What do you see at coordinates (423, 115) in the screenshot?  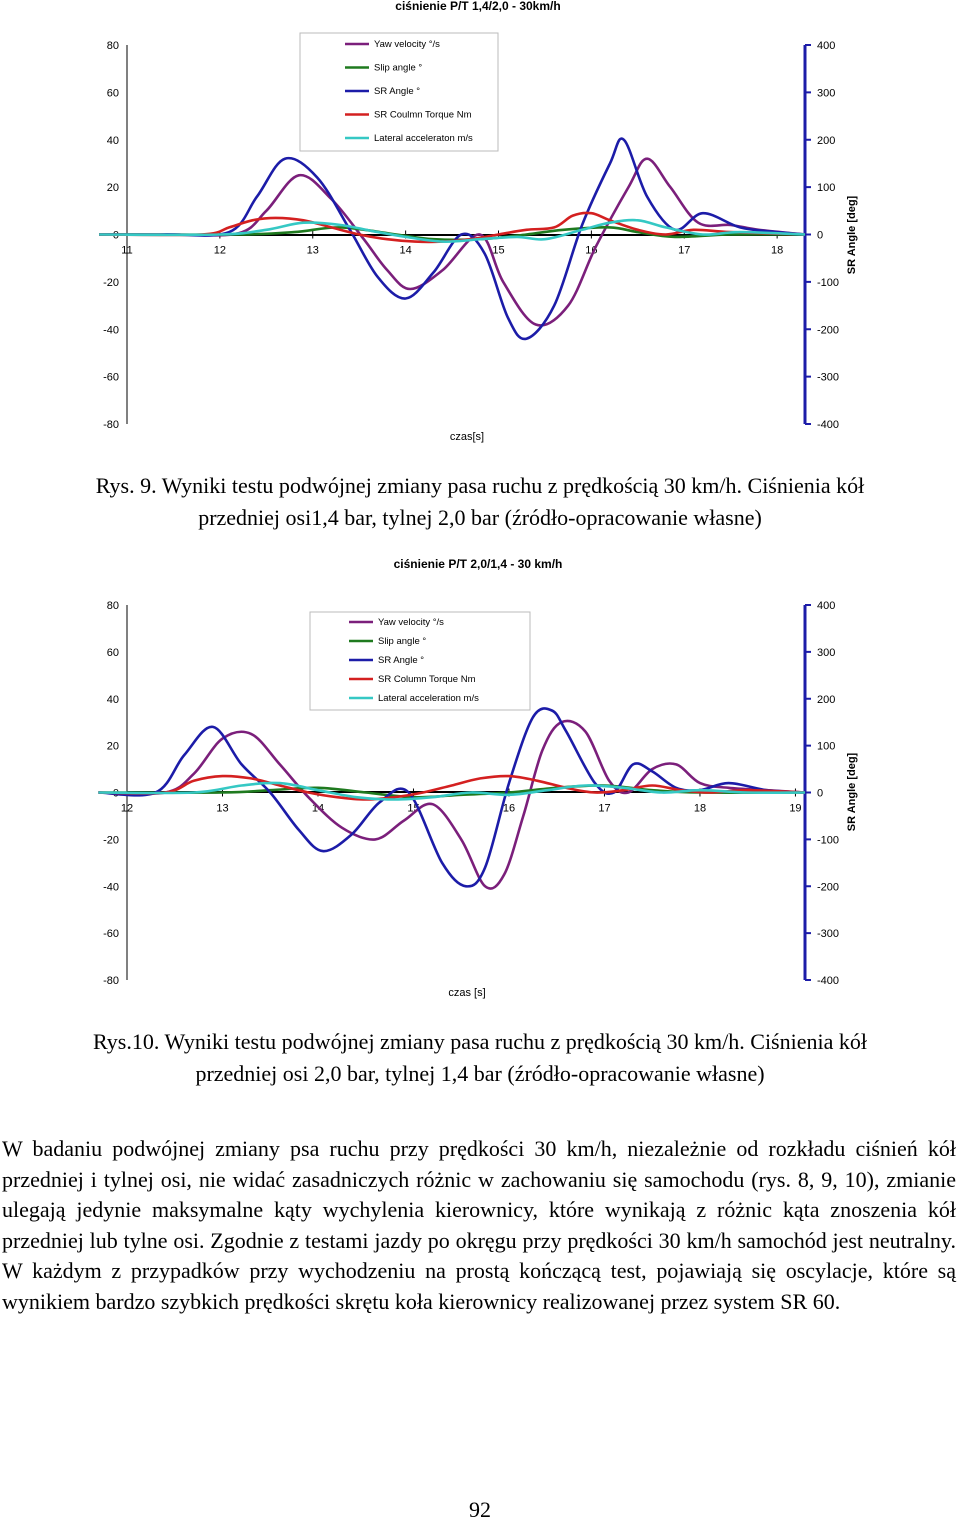 I see `legend-label: SR Coulmn Torque Nm` at bounding box center [423, 115].